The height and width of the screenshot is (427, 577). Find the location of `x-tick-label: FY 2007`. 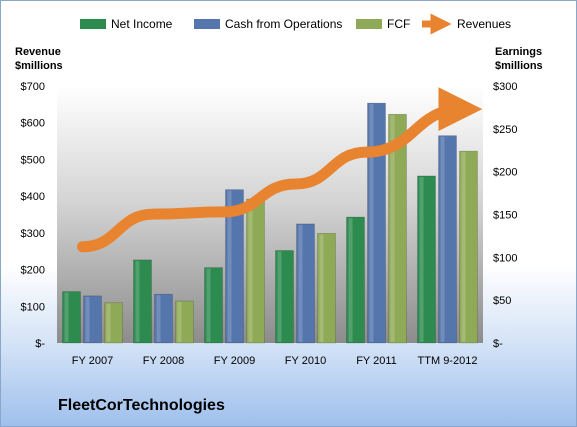

x-tick-label: FY 2007 is located at coordinates (92, 361).